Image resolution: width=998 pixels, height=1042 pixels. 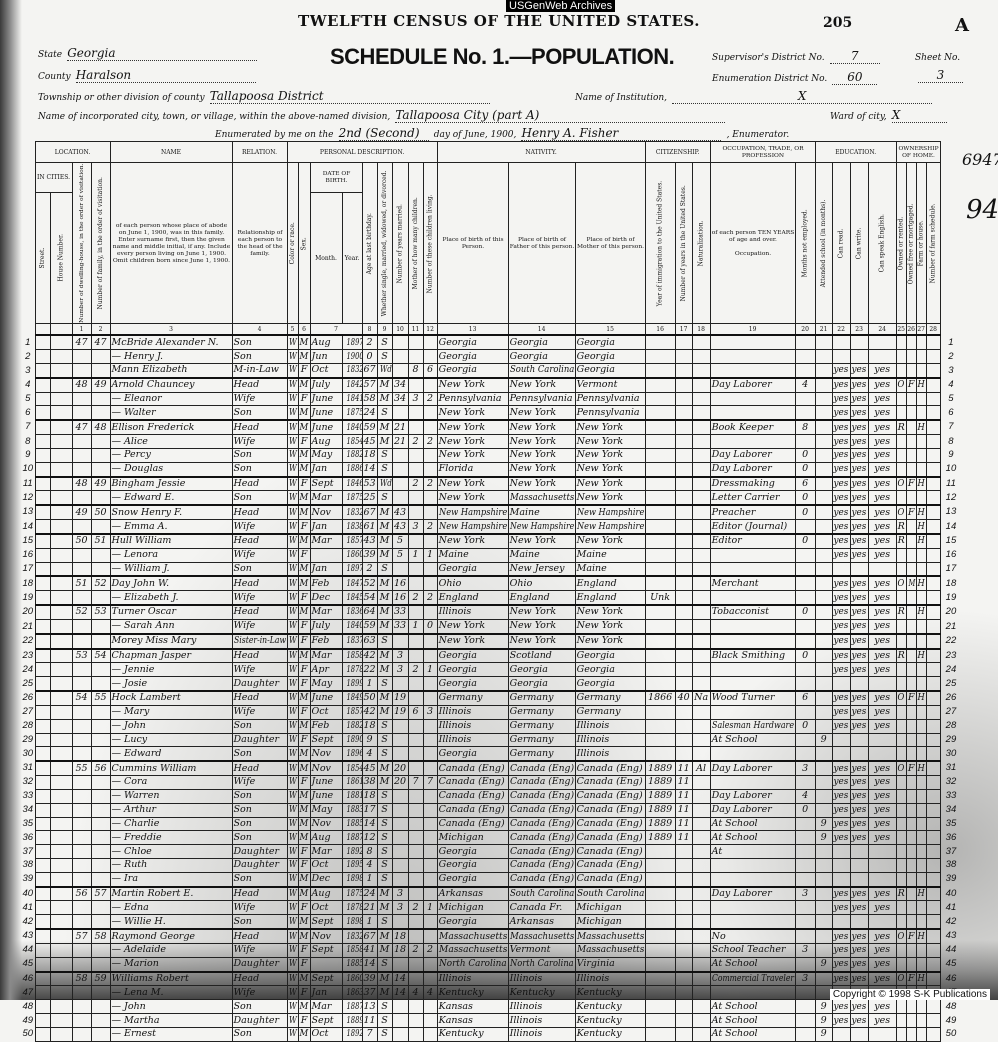 What do you see at coordinates (384, 342) in the screenshot?
I see `marital-status-text: S` at bounding box center [384, 342].